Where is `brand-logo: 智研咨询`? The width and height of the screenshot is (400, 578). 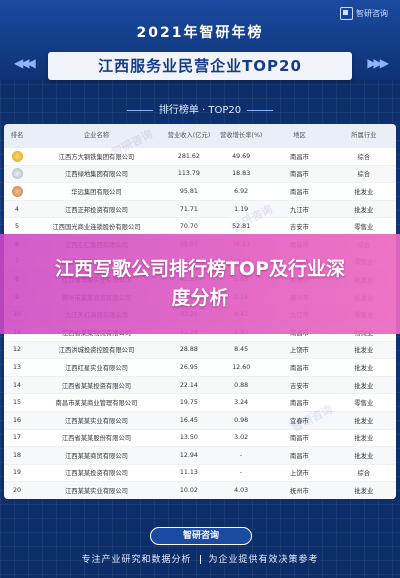 brand-logo: 智研咨询 is located at coordinates (364, 13).